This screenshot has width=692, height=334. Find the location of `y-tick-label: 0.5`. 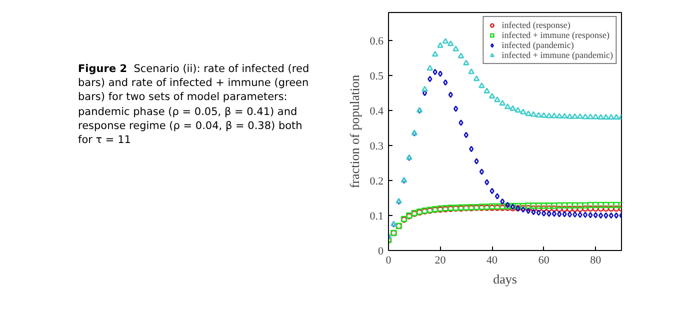

y-tick-label: 0.5 is located at coordinates (377, 76).